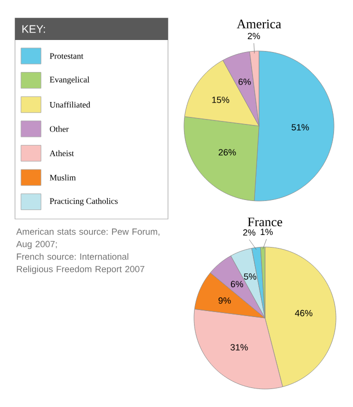 This screenshot has width=353, height=407. Describe the element at coordinates (59, 129) in the screenshot. I see `legend-label: Other` at that location.